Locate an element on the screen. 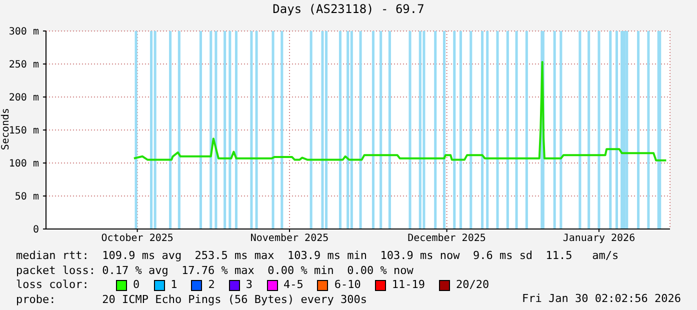 Image resolution: width=697 pixels, height=310 pixels. chart-title: Days (AS23118) - 69.7 is located at coordinates (349, 9).